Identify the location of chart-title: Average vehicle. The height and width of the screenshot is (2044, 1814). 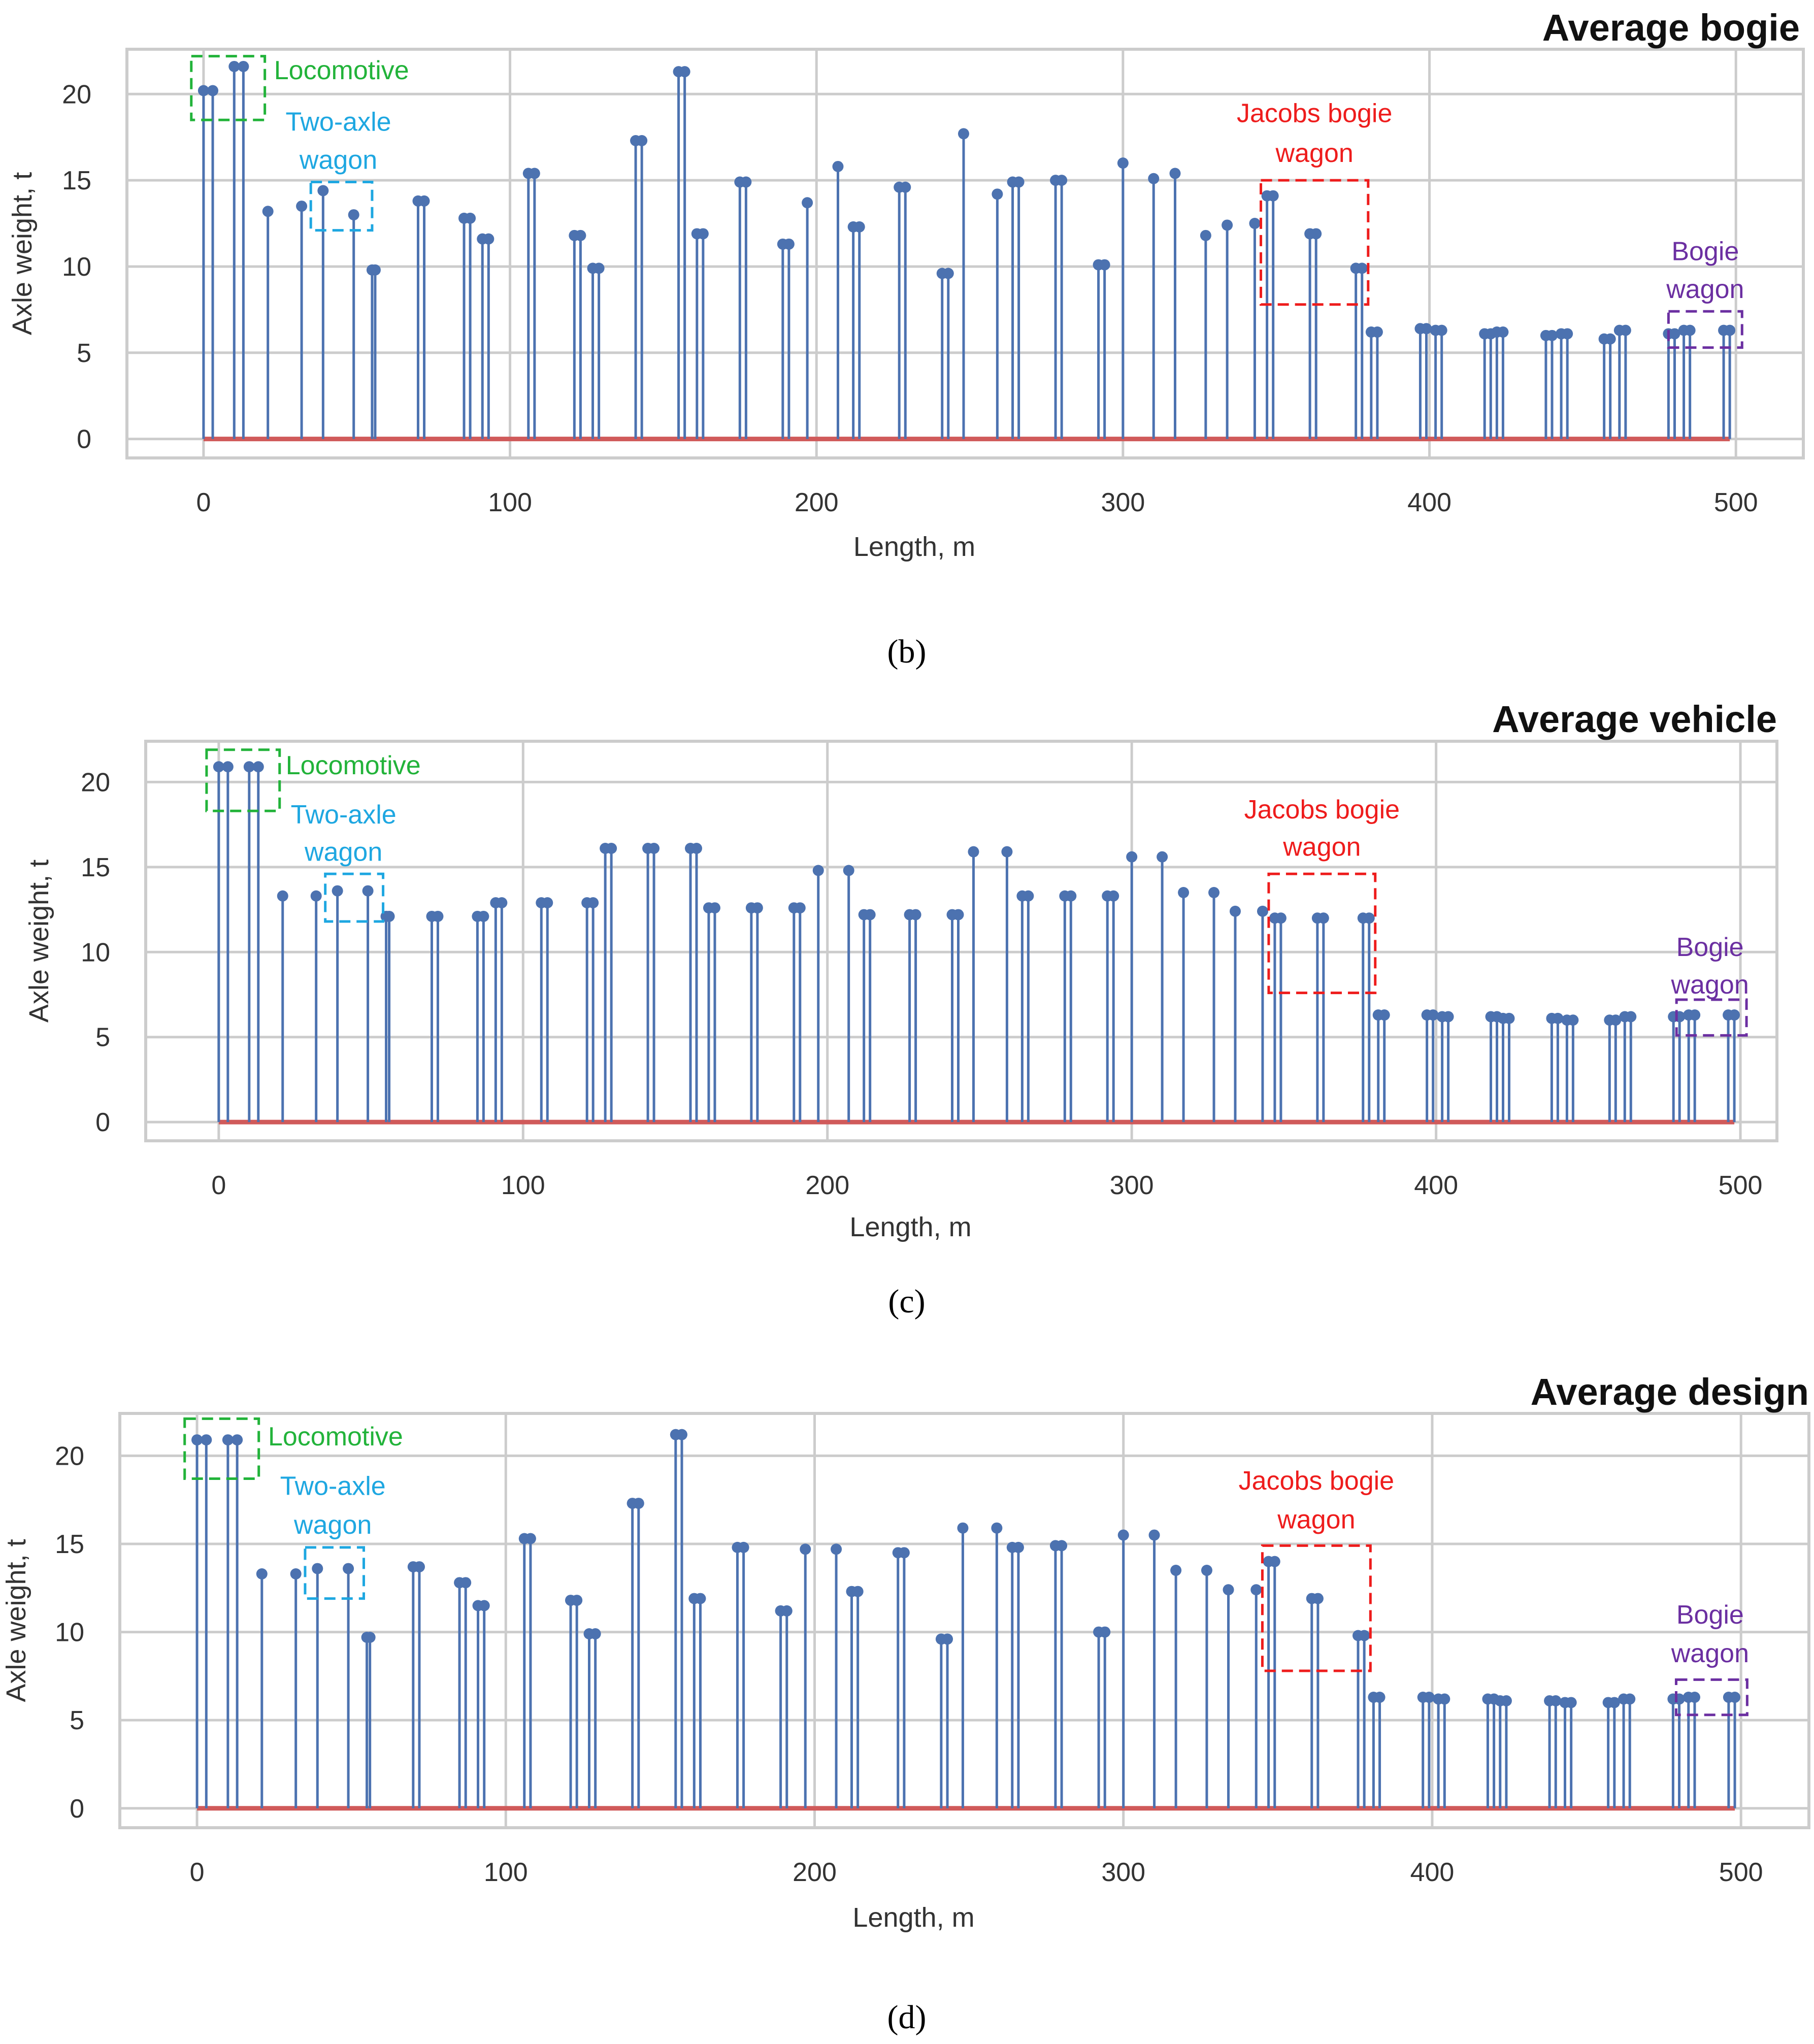
(1634, 719).